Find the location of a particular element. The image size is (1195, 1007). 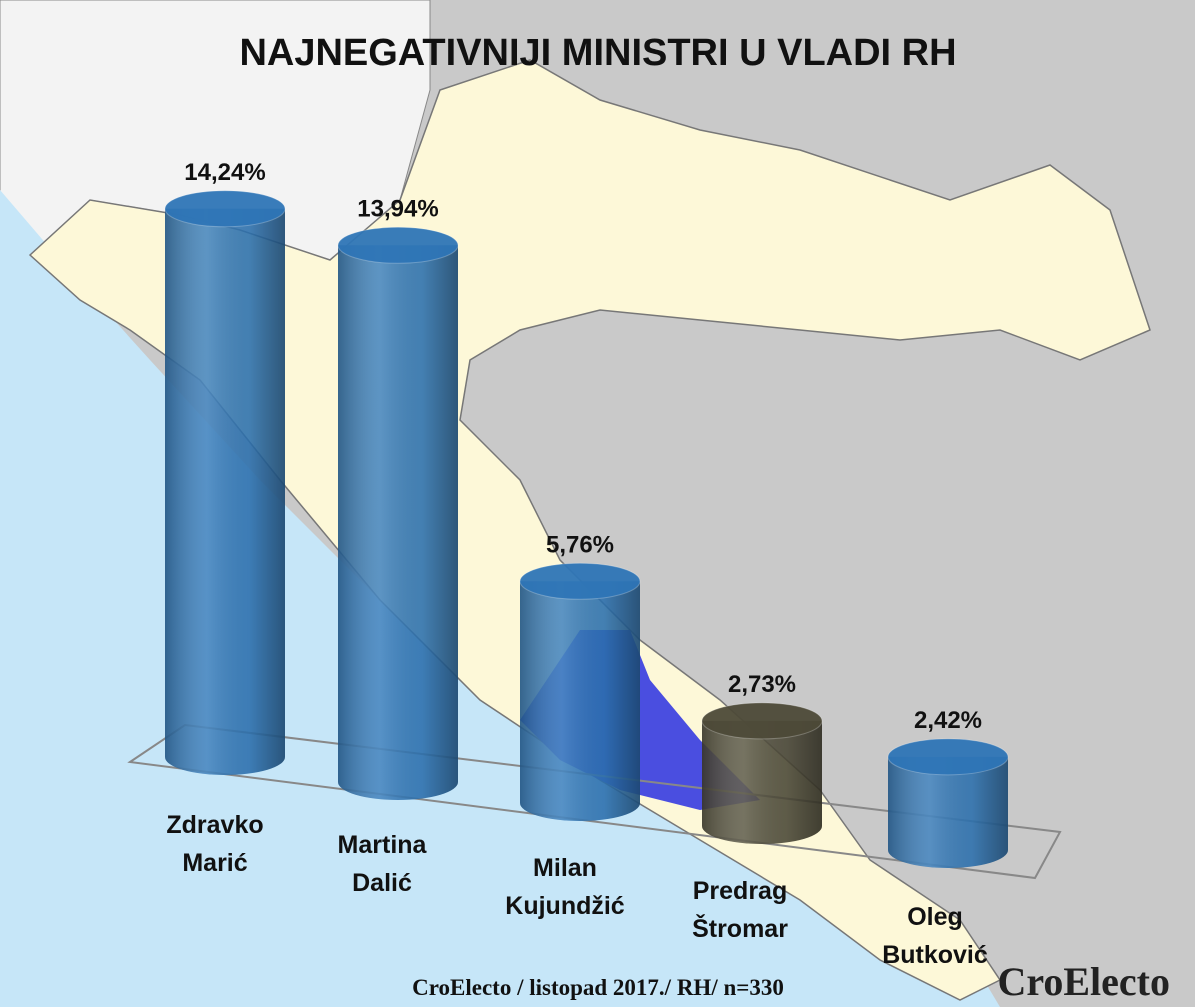

category-label: Oleg Butković is located at coordinates (935, 936).